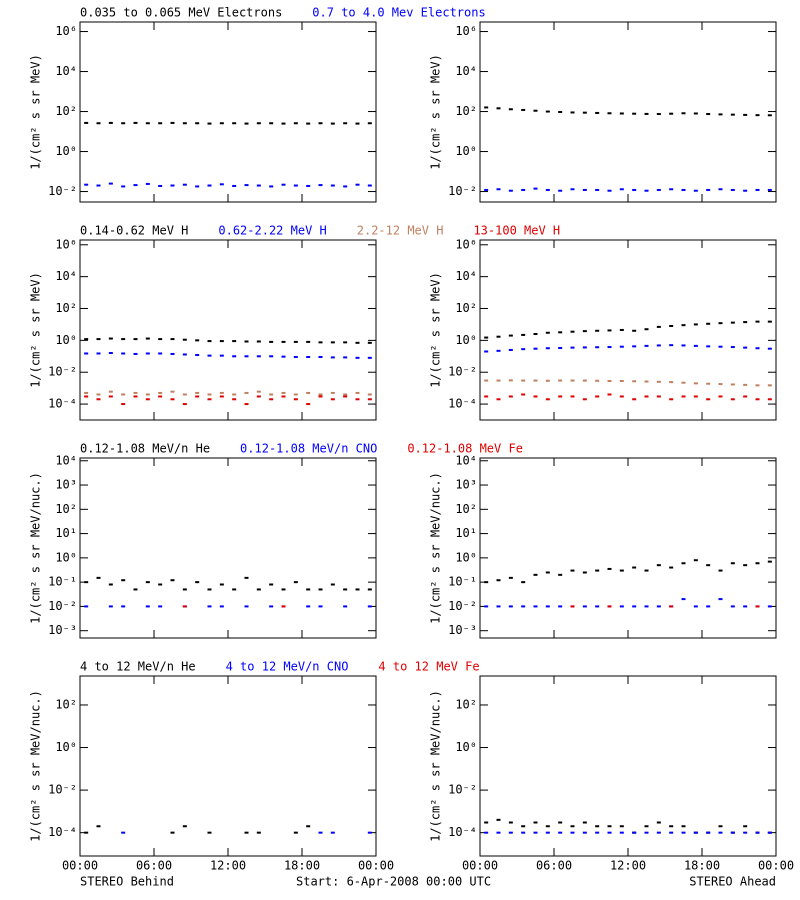 The width and height of the screenshot is (800, 900). What do you see at coordinates (308, 449) in the screenshot?
I see `legend-entry: 0.12-1.08 MeV/n CNO` at bounding box center [308, 449].